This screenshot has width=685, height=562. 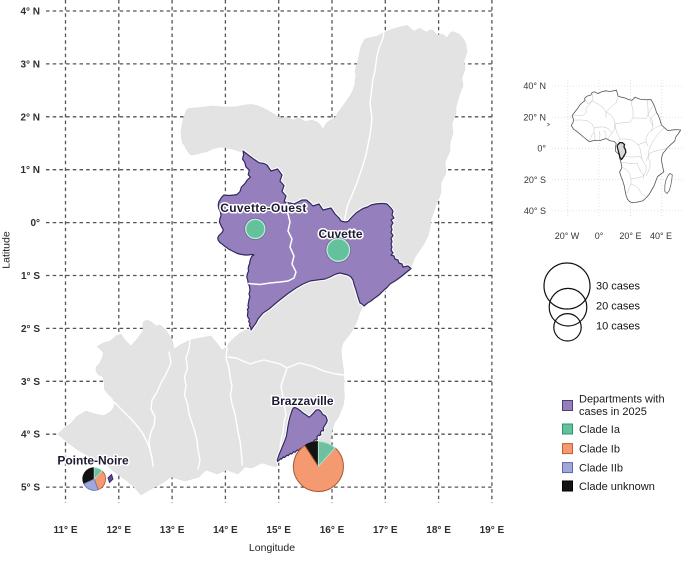 What do you see at coordinates (119, 530) in the screenshot?
I see `svg-text: 12° E` at bounding box center [119, 530].